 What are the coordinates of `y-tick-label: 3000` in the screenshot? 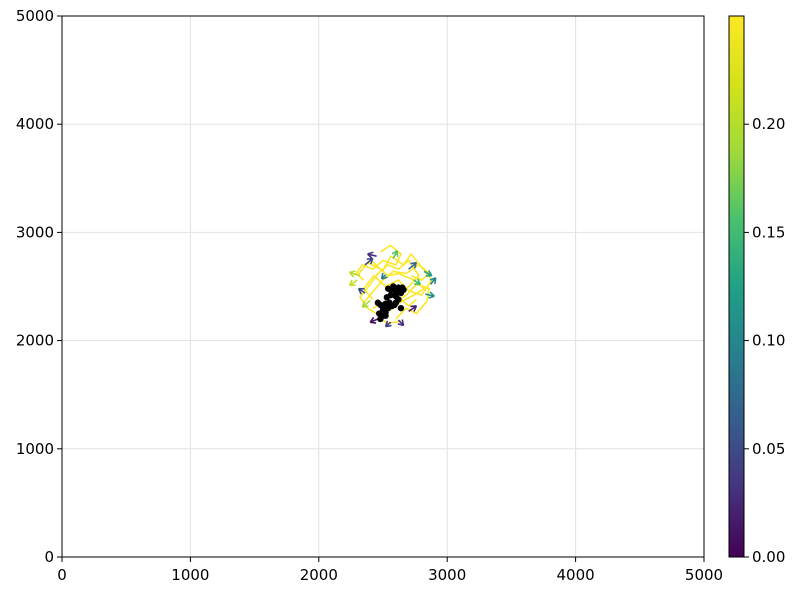 It's located at (35, 232).